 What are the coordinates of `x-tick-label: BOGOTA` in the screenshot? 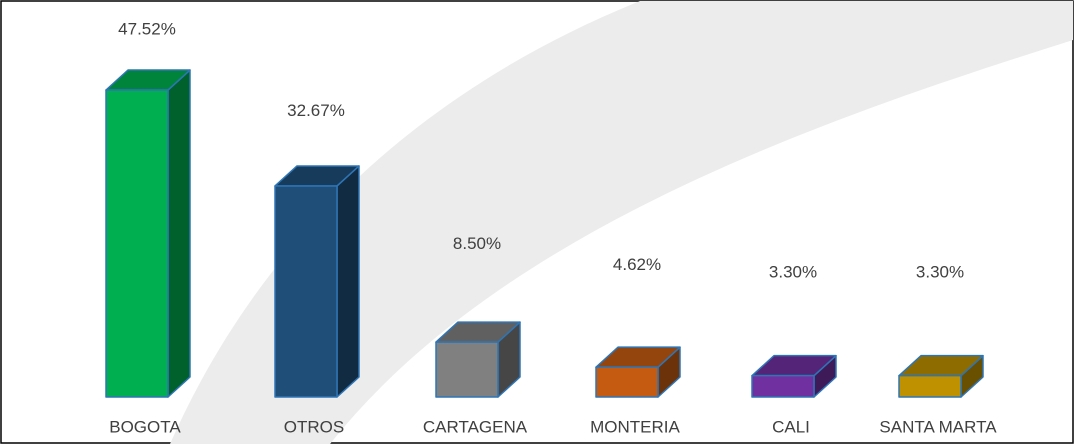 It's located at (145, 426).